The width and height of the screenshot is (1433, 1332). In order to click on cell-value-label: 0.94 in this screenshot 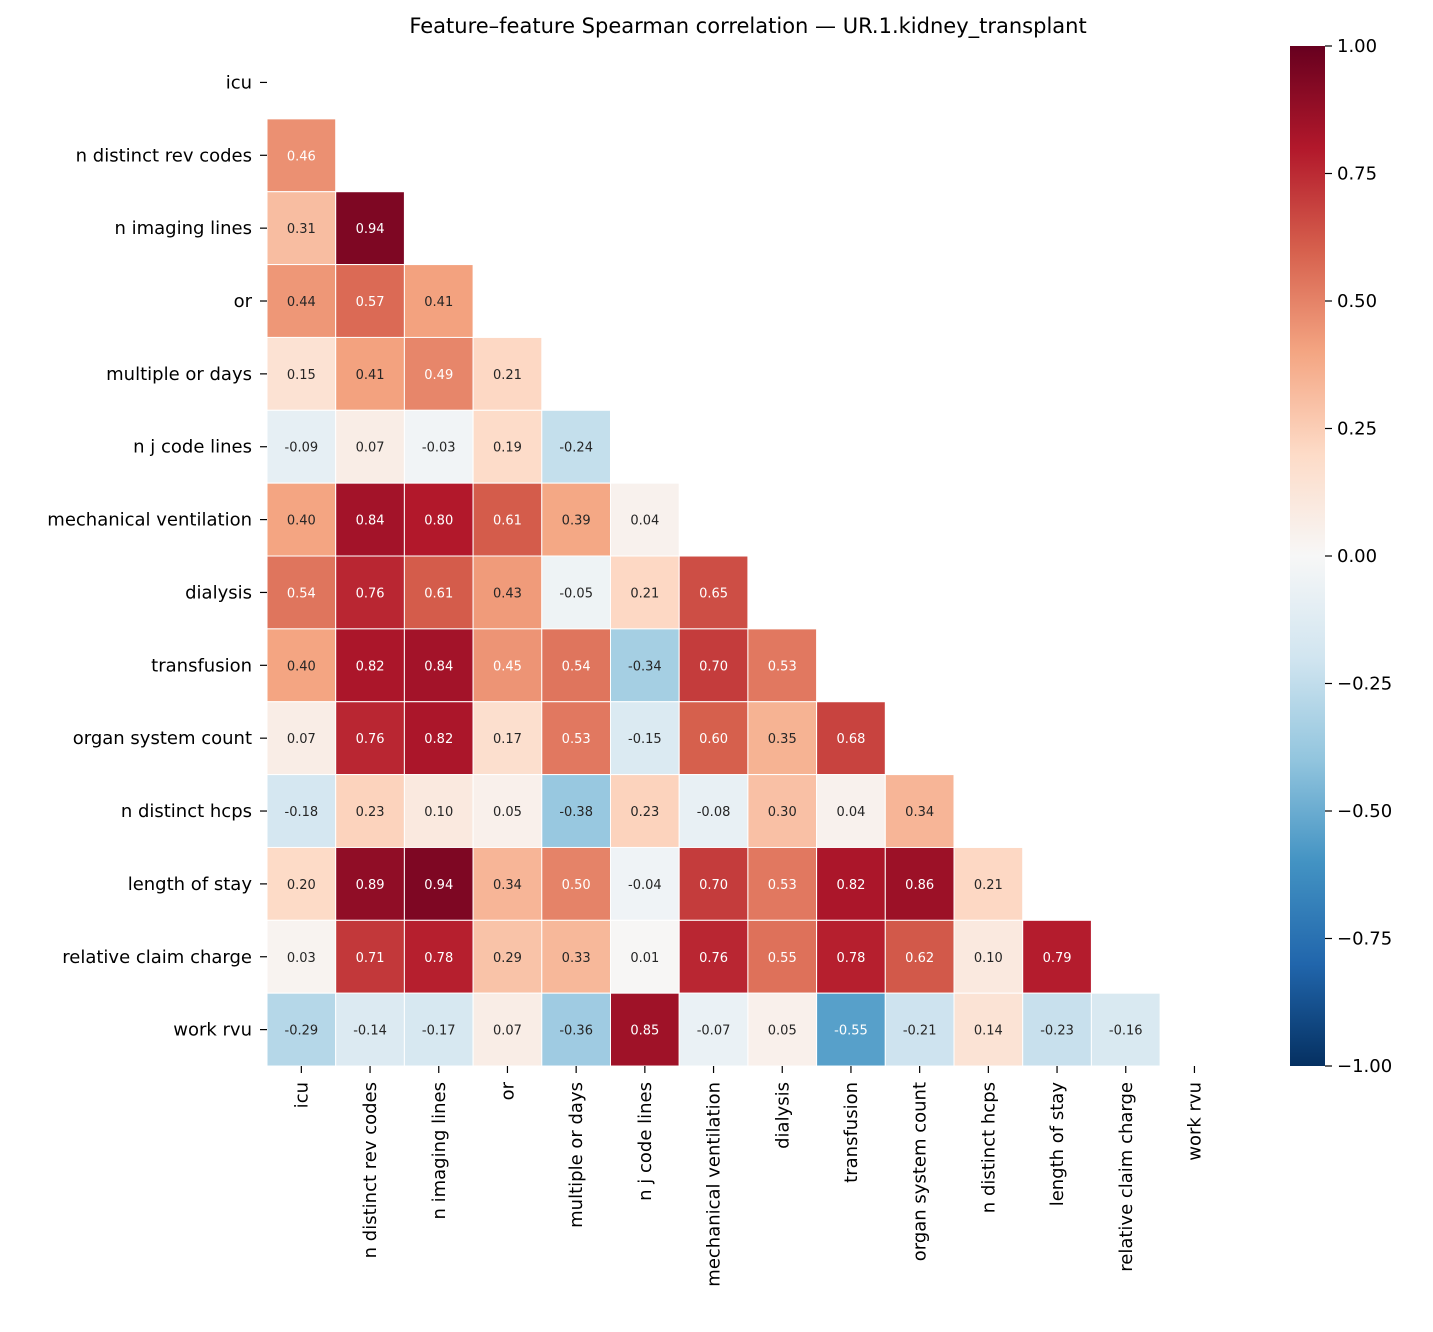, I will do `click(370, 229)`.